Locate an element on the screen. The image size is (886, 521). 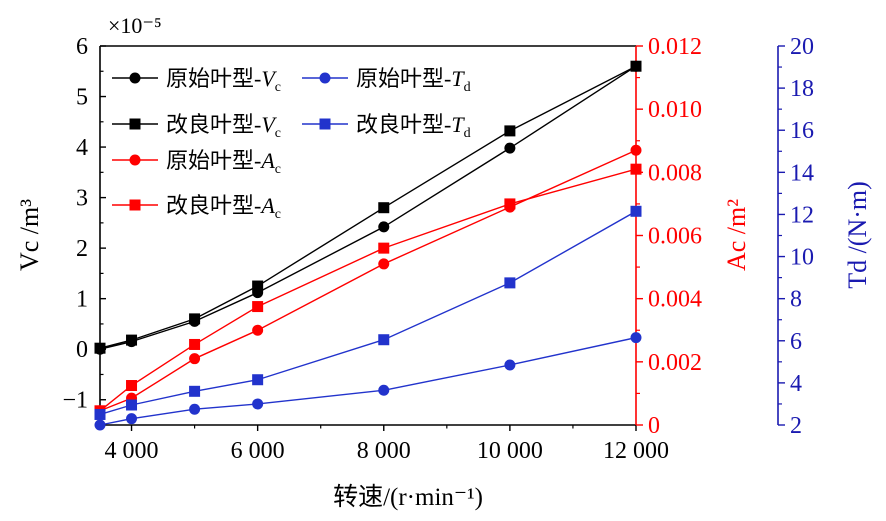
x-tick-label: 6 000 is located at coordinates (258, 451).